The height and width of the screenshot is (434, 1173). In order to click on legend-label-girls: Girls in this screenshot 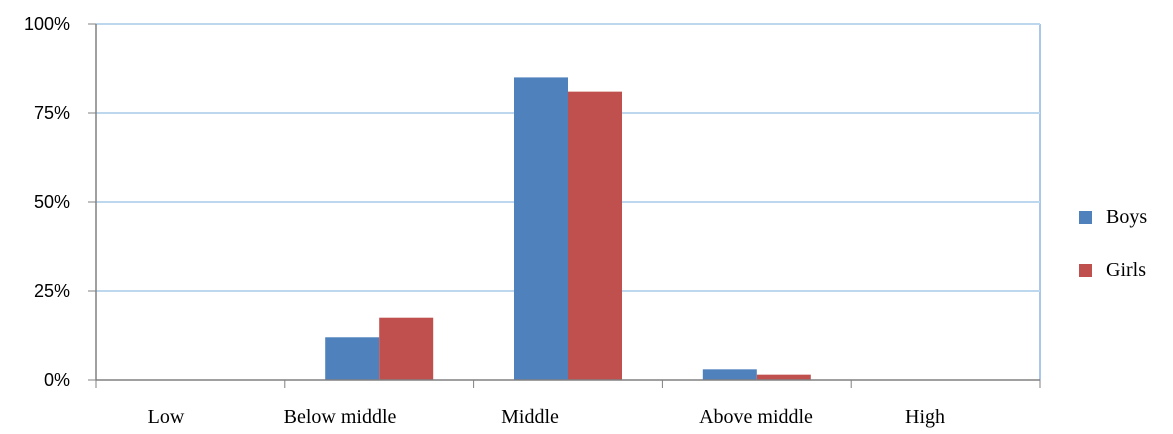, I will do `click(1126, 270)`.